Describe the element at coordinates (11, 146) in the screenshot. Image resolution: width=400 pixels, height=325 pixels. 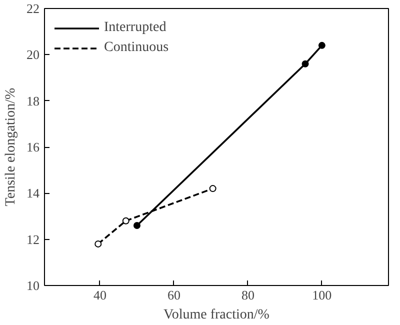
I see `y-axis-title: Tensile elongation/%` at that location.